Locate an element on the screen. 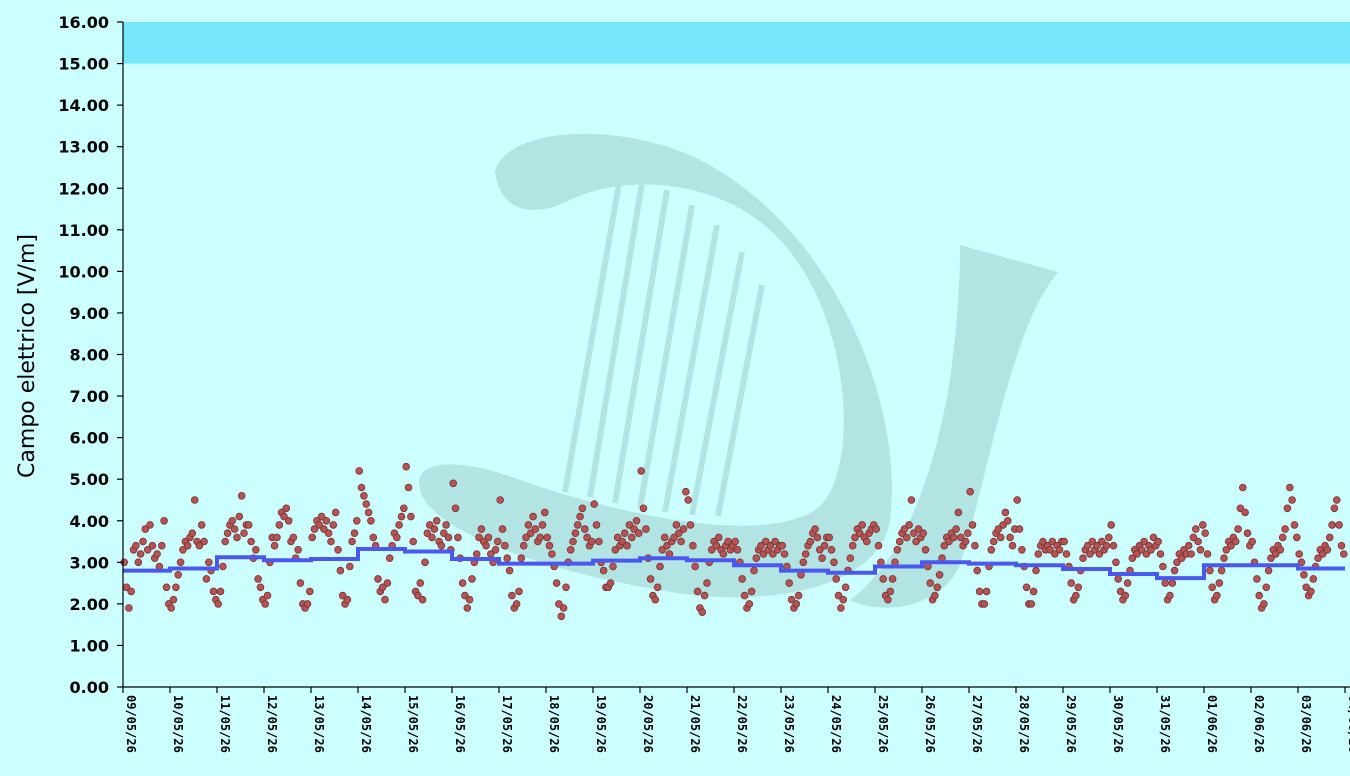 Image resolution: width=1350 pixels, height=776 pixels. x-tick-label: 12/05/26 is located at coordinates (272, 724).